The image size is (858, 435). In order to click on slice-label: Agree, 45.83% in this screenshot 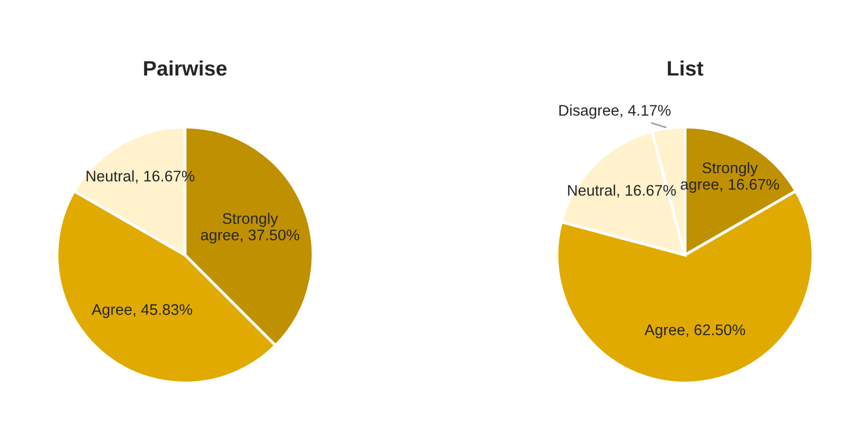, I will do `click(142, 311)`.